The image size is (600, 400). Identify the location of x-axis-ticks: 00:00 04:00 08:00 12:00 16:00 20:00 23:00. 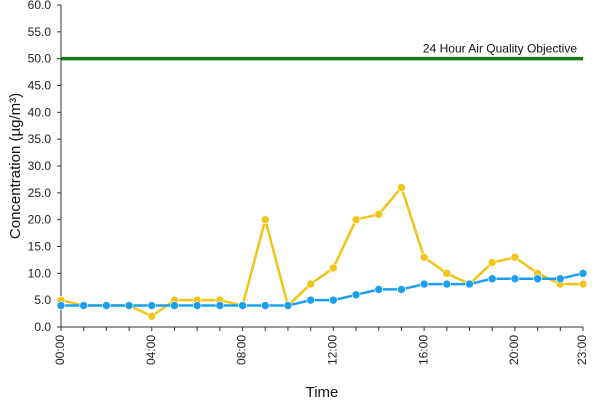
(321, 346).